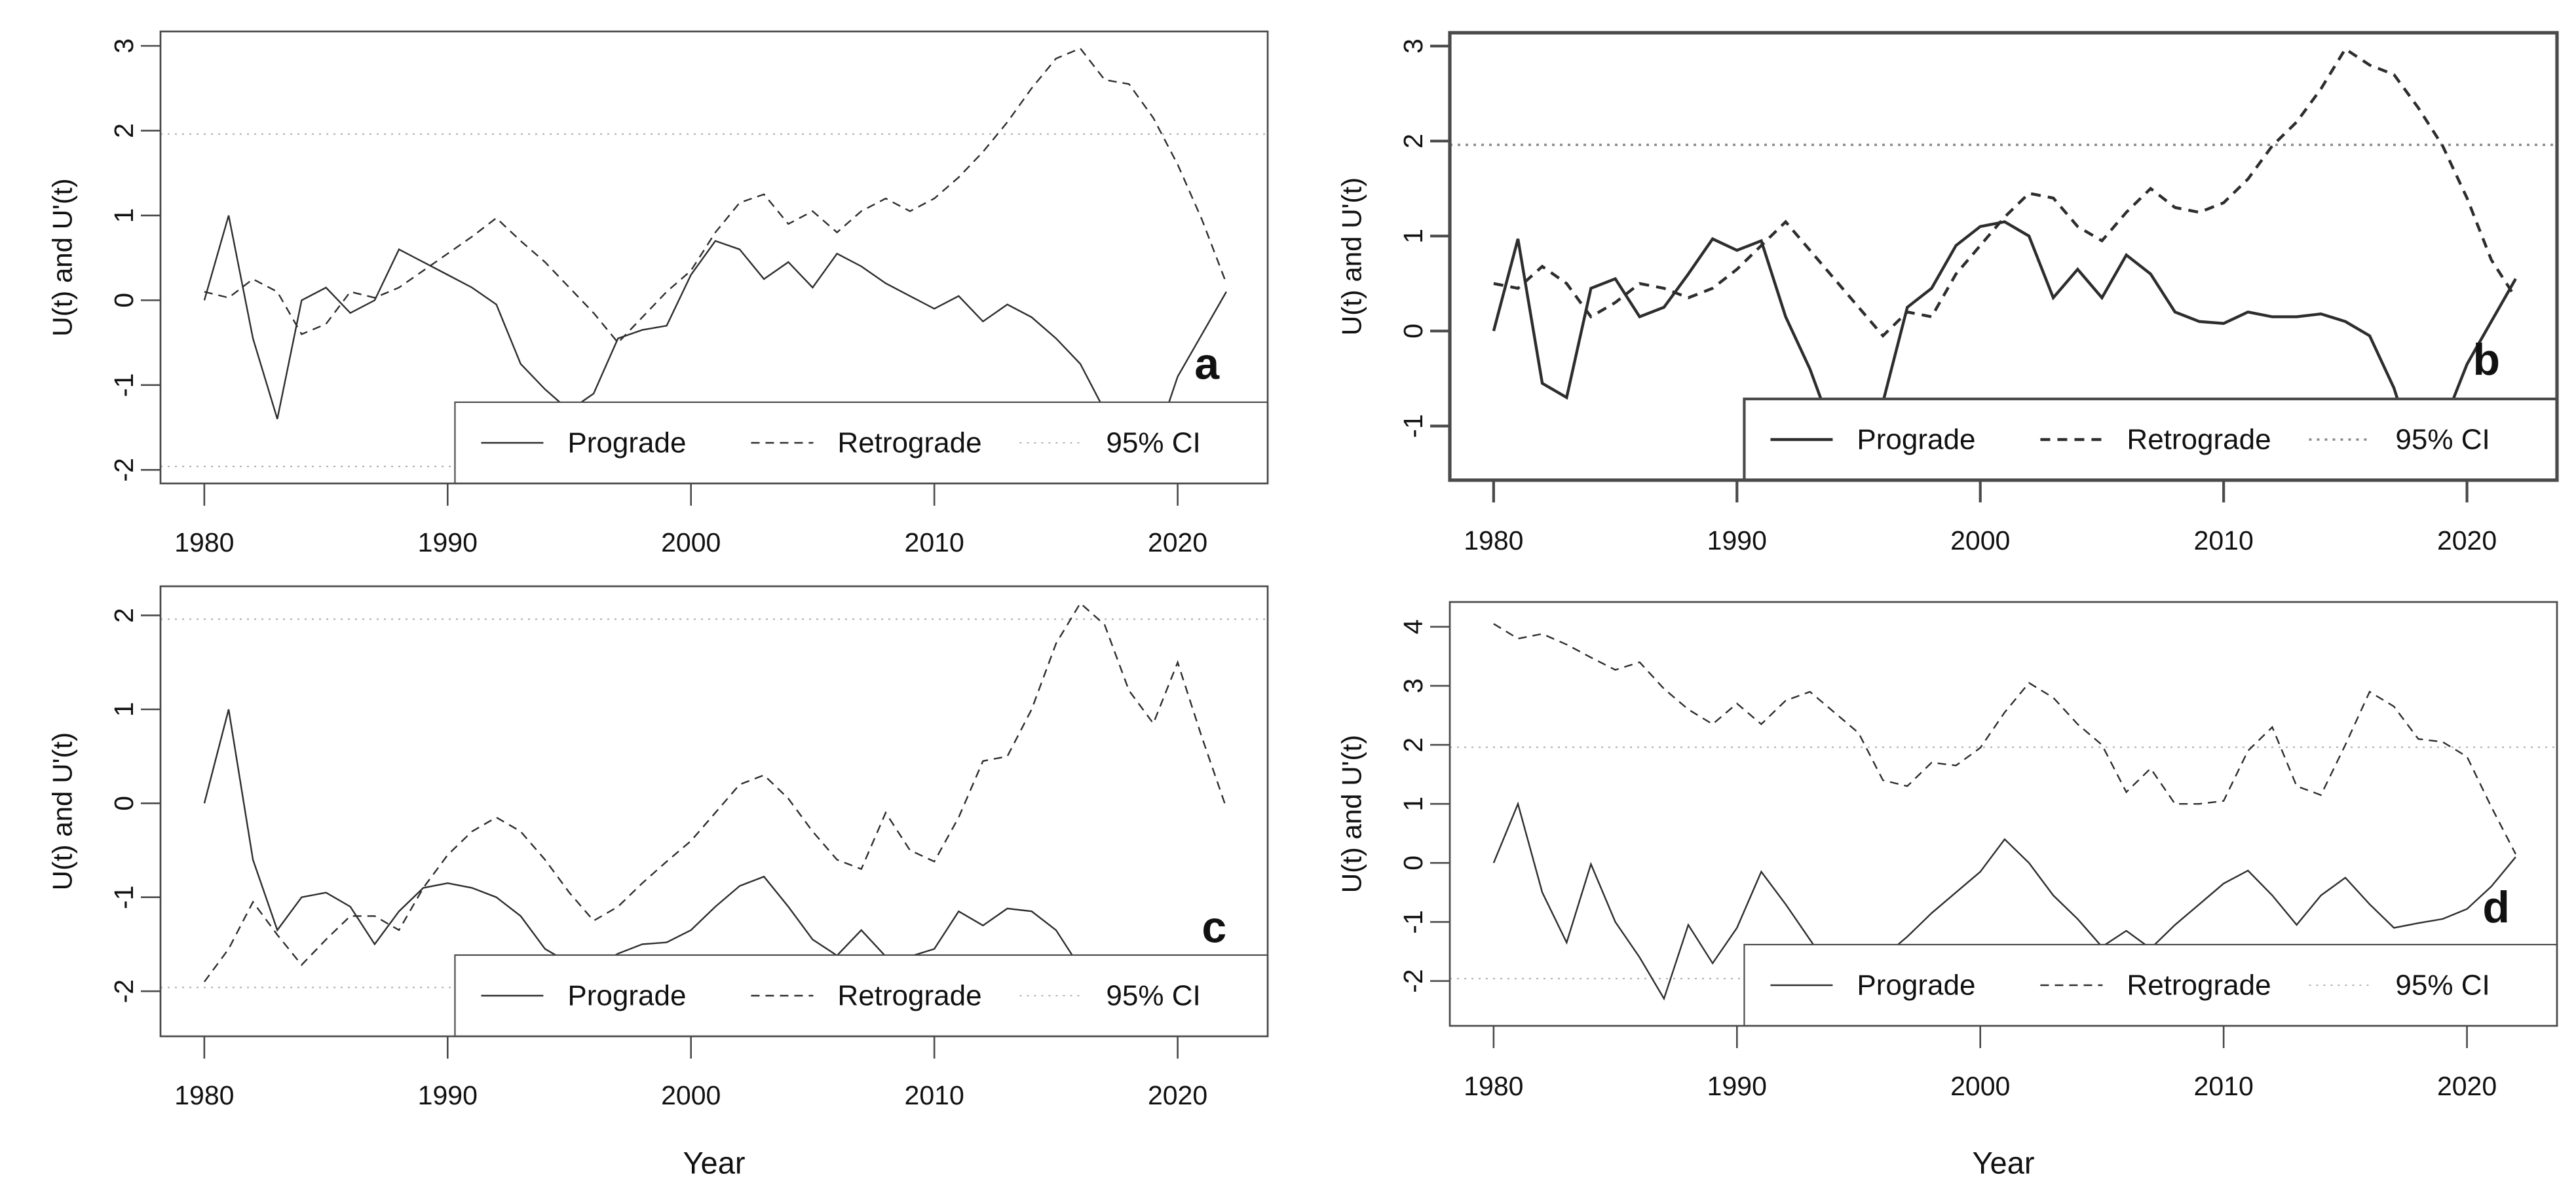 The height and width of the screenshot is (1204, 2576). I want to click on panel-letter: d, so click(2496, 907).